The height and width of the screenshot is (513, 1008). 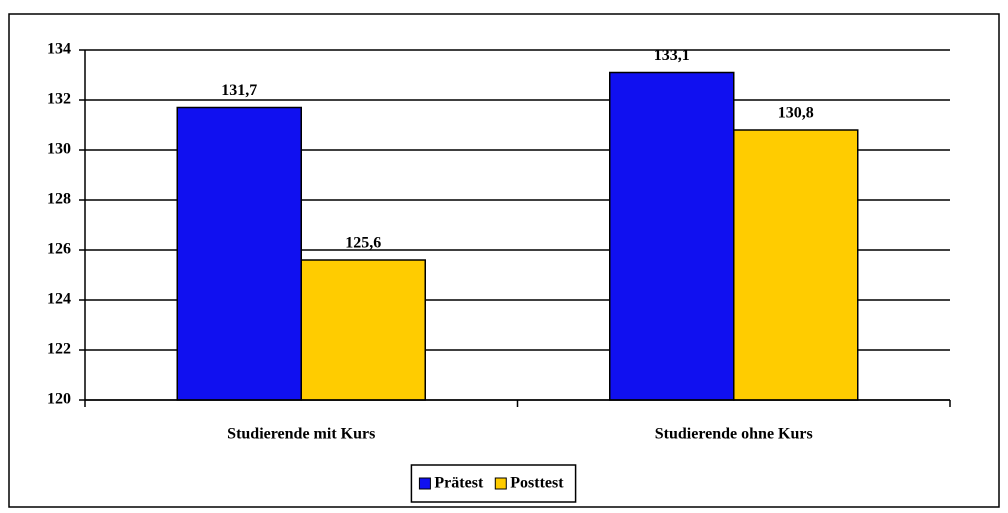 What do you see at coordinates (59, 49) in the screenshot?
I see `y-tick-label: 134` at bounding box center [59, 49].